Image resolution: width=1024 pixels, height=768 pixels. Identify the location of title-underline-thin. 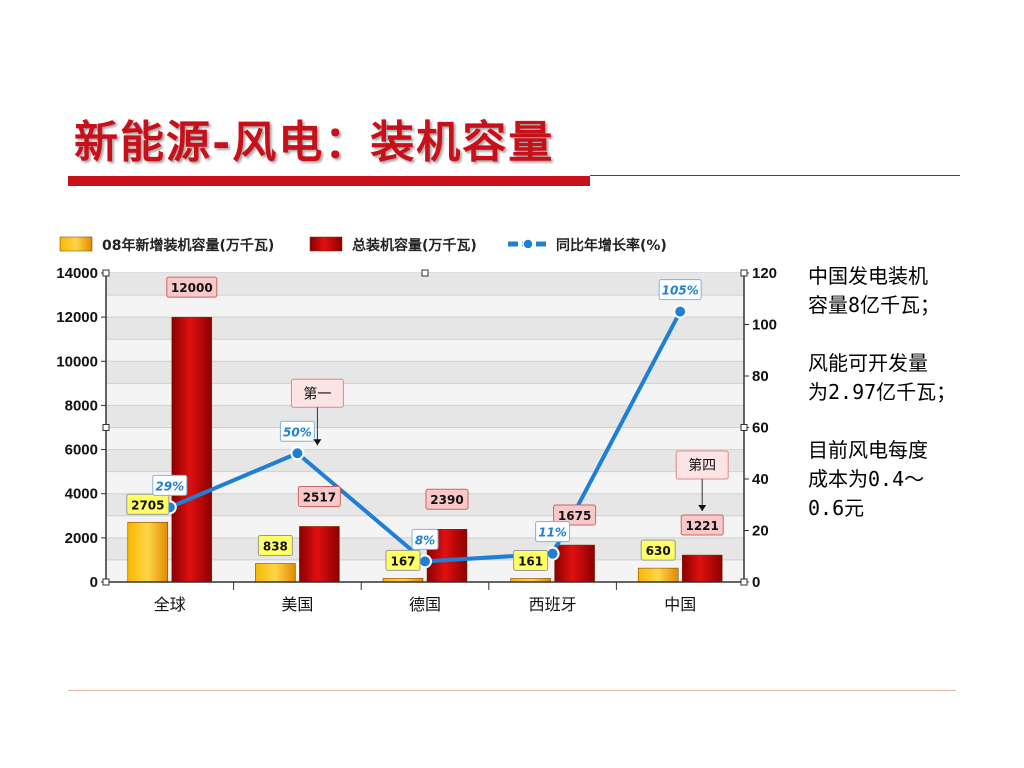
(775, 175).